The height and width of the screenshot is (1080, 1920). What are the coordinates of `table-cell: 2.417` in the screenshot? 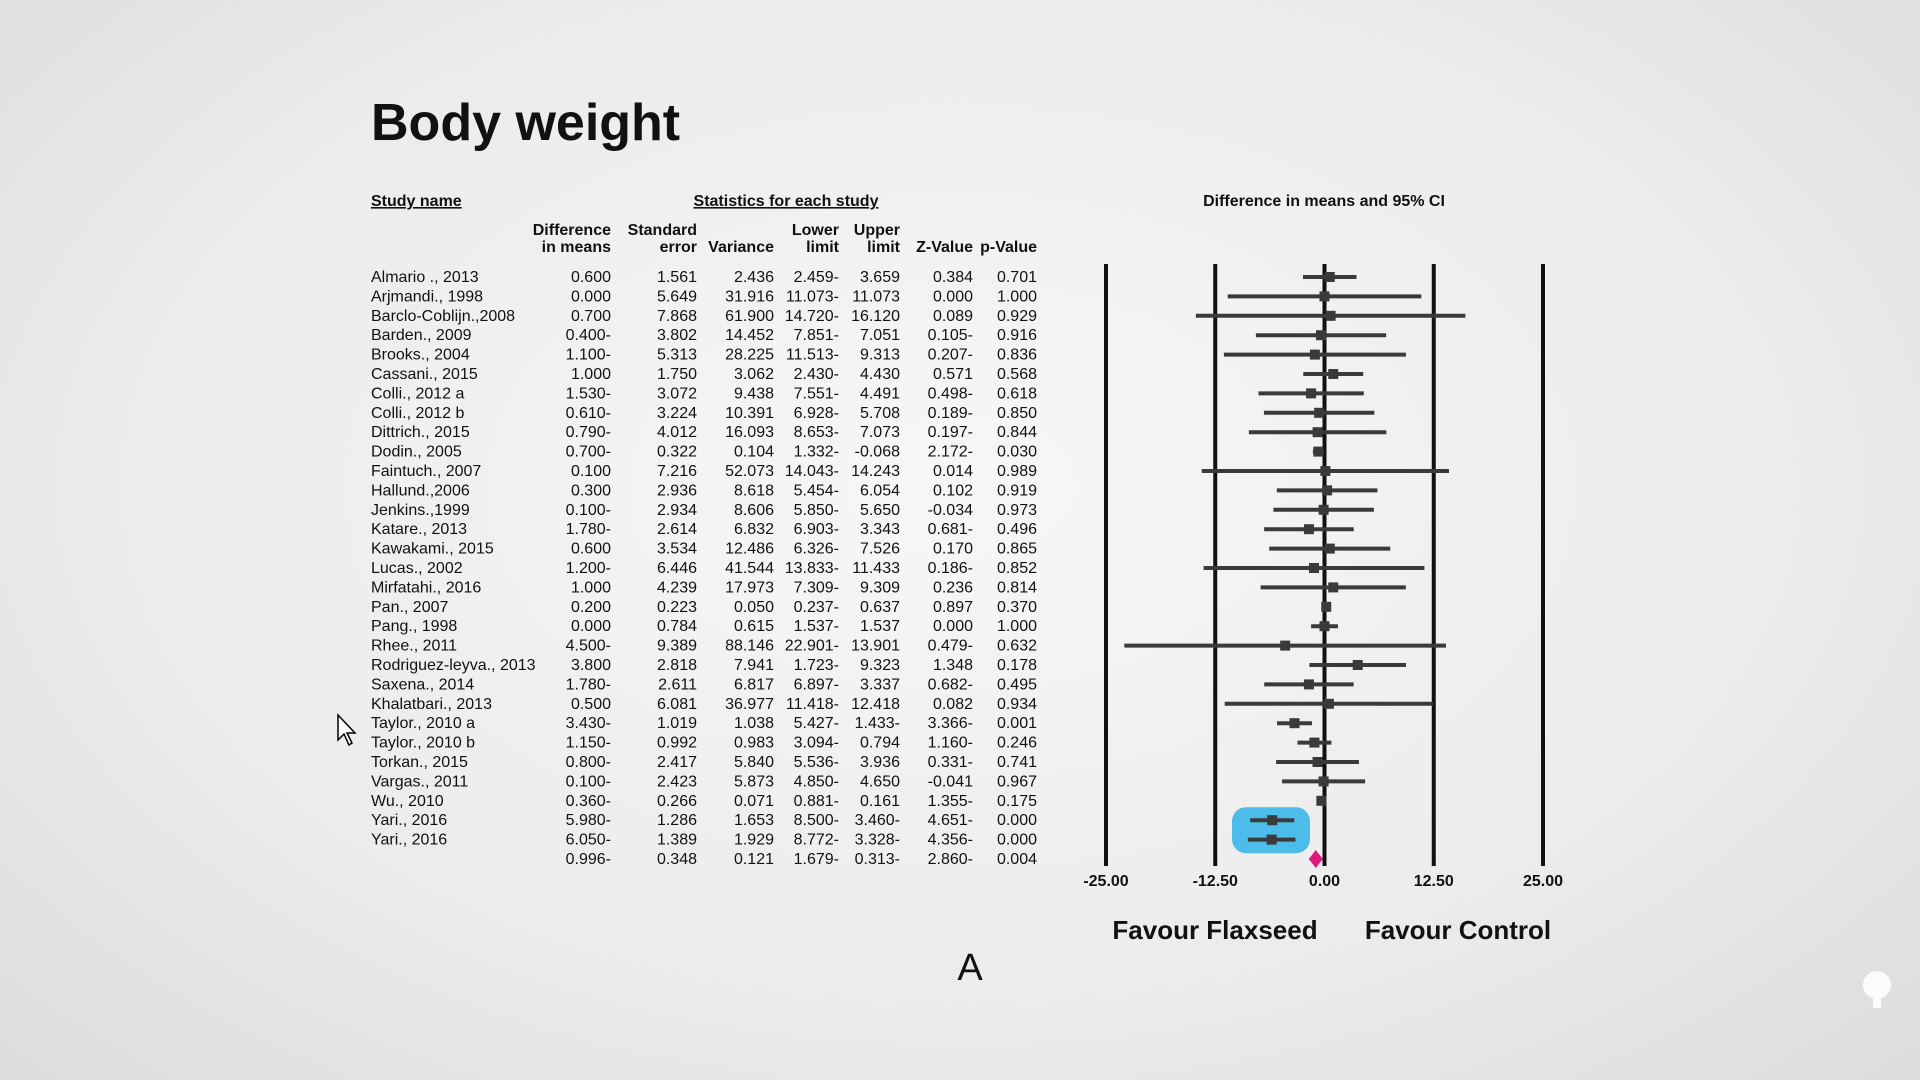 It's located at (677, 762).